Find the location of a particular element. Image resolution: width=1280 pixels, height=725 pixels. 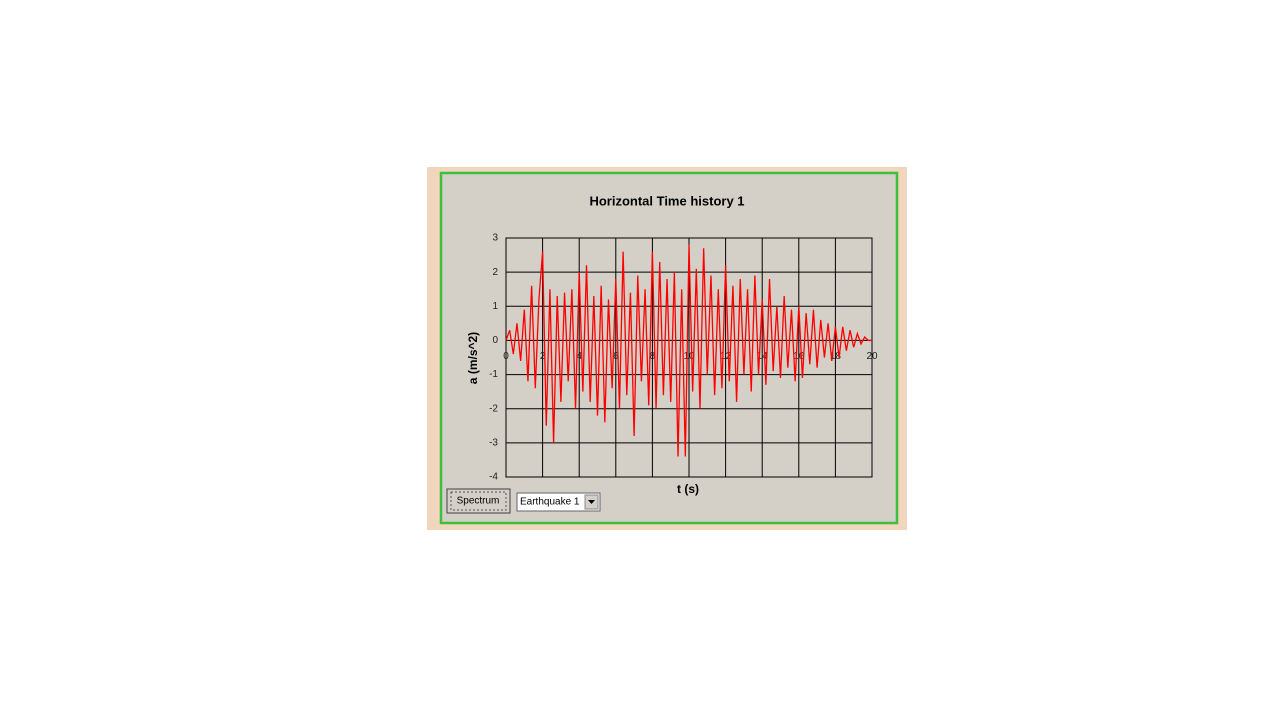

dropdown-arrow is located at coordinates (591, 502).